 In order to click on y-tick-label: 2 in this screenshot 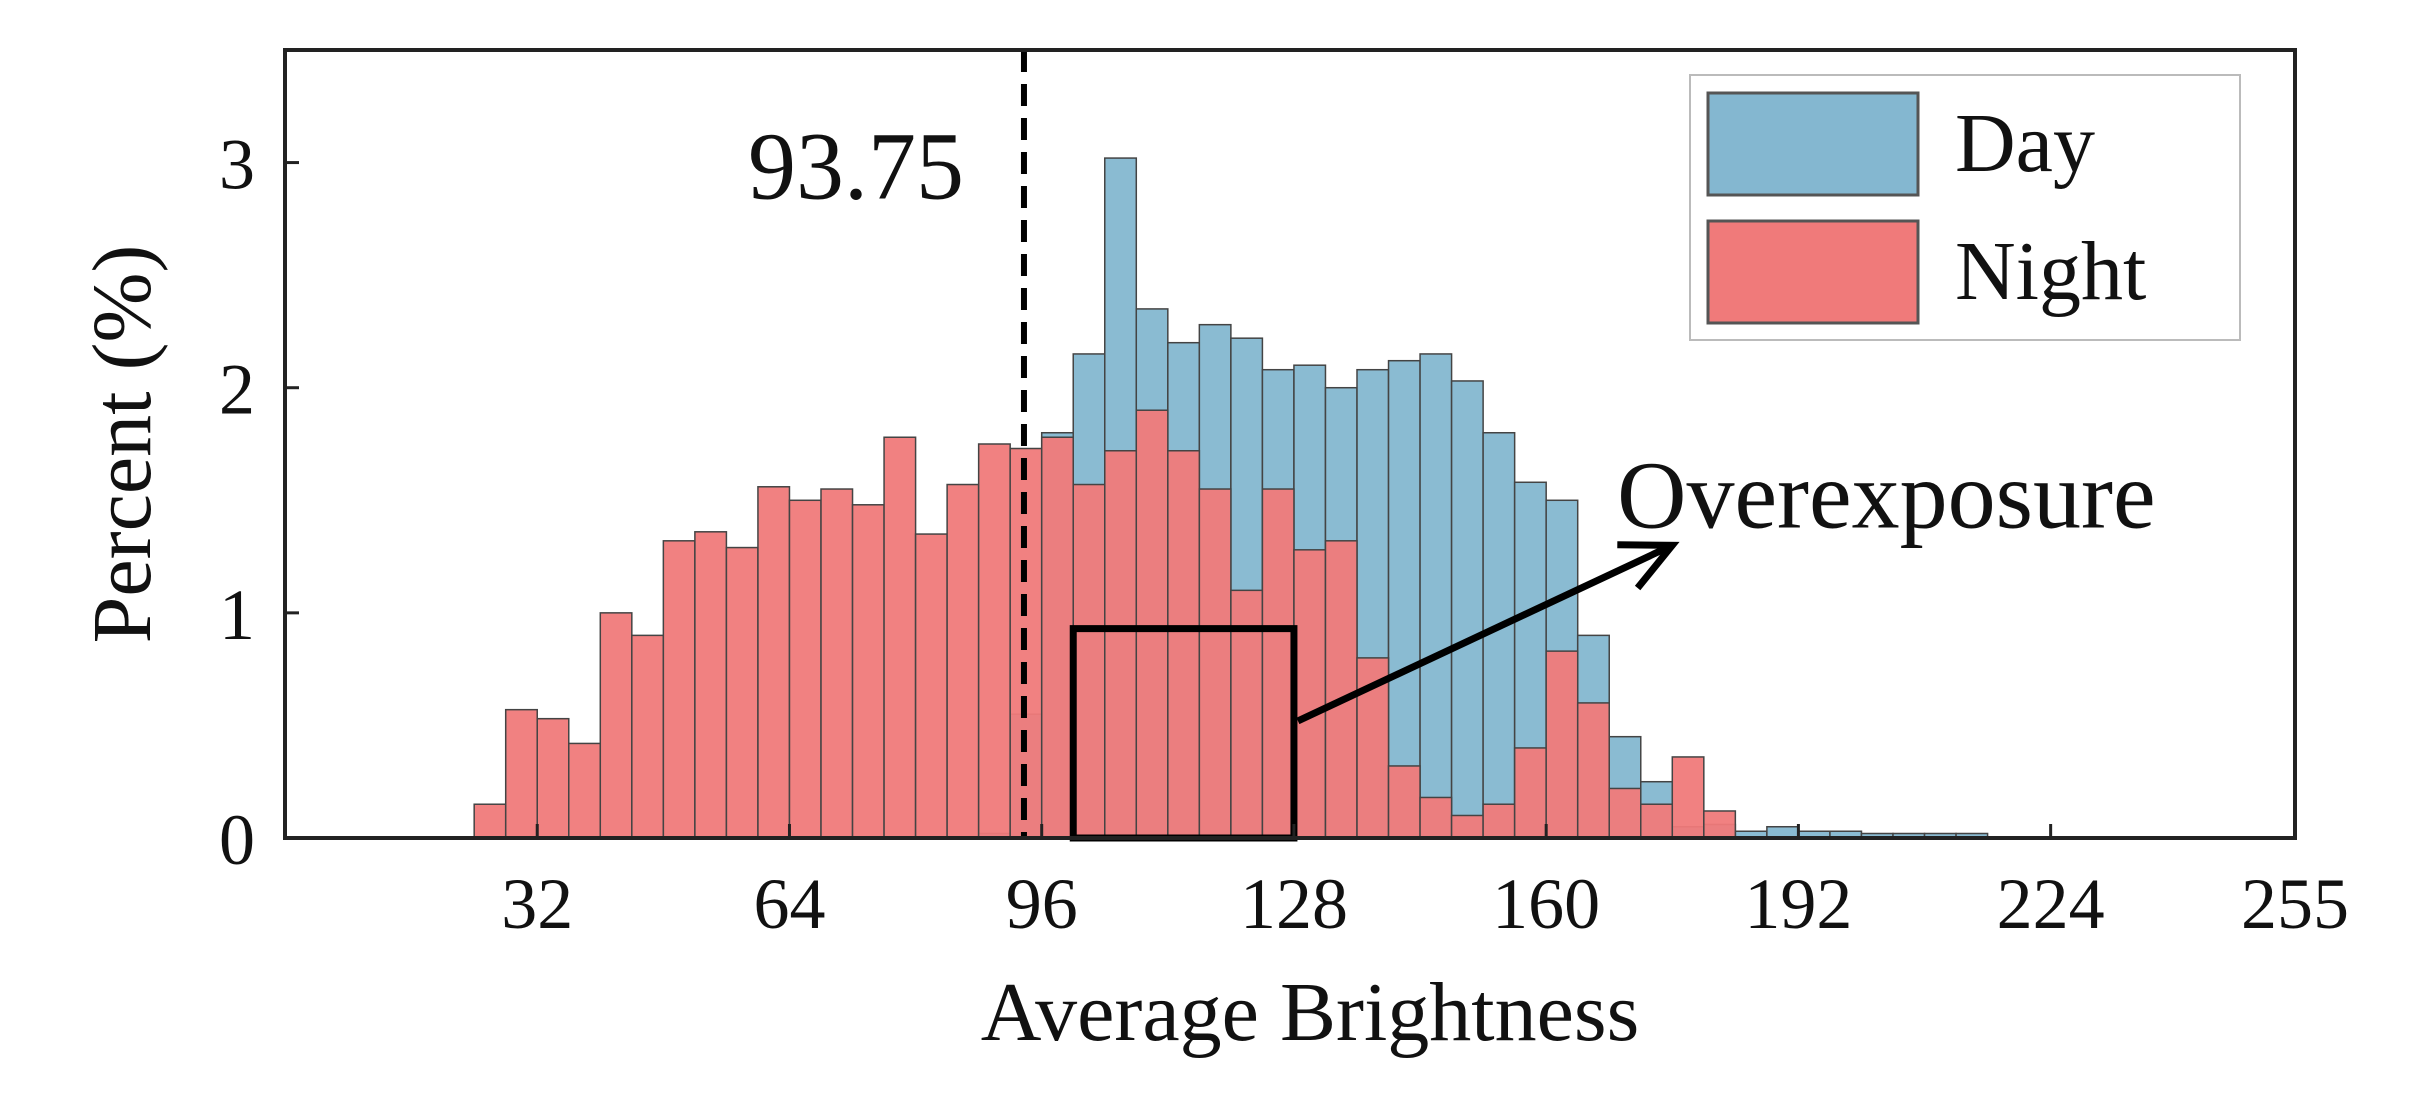, I will do `click(237, 390)`.